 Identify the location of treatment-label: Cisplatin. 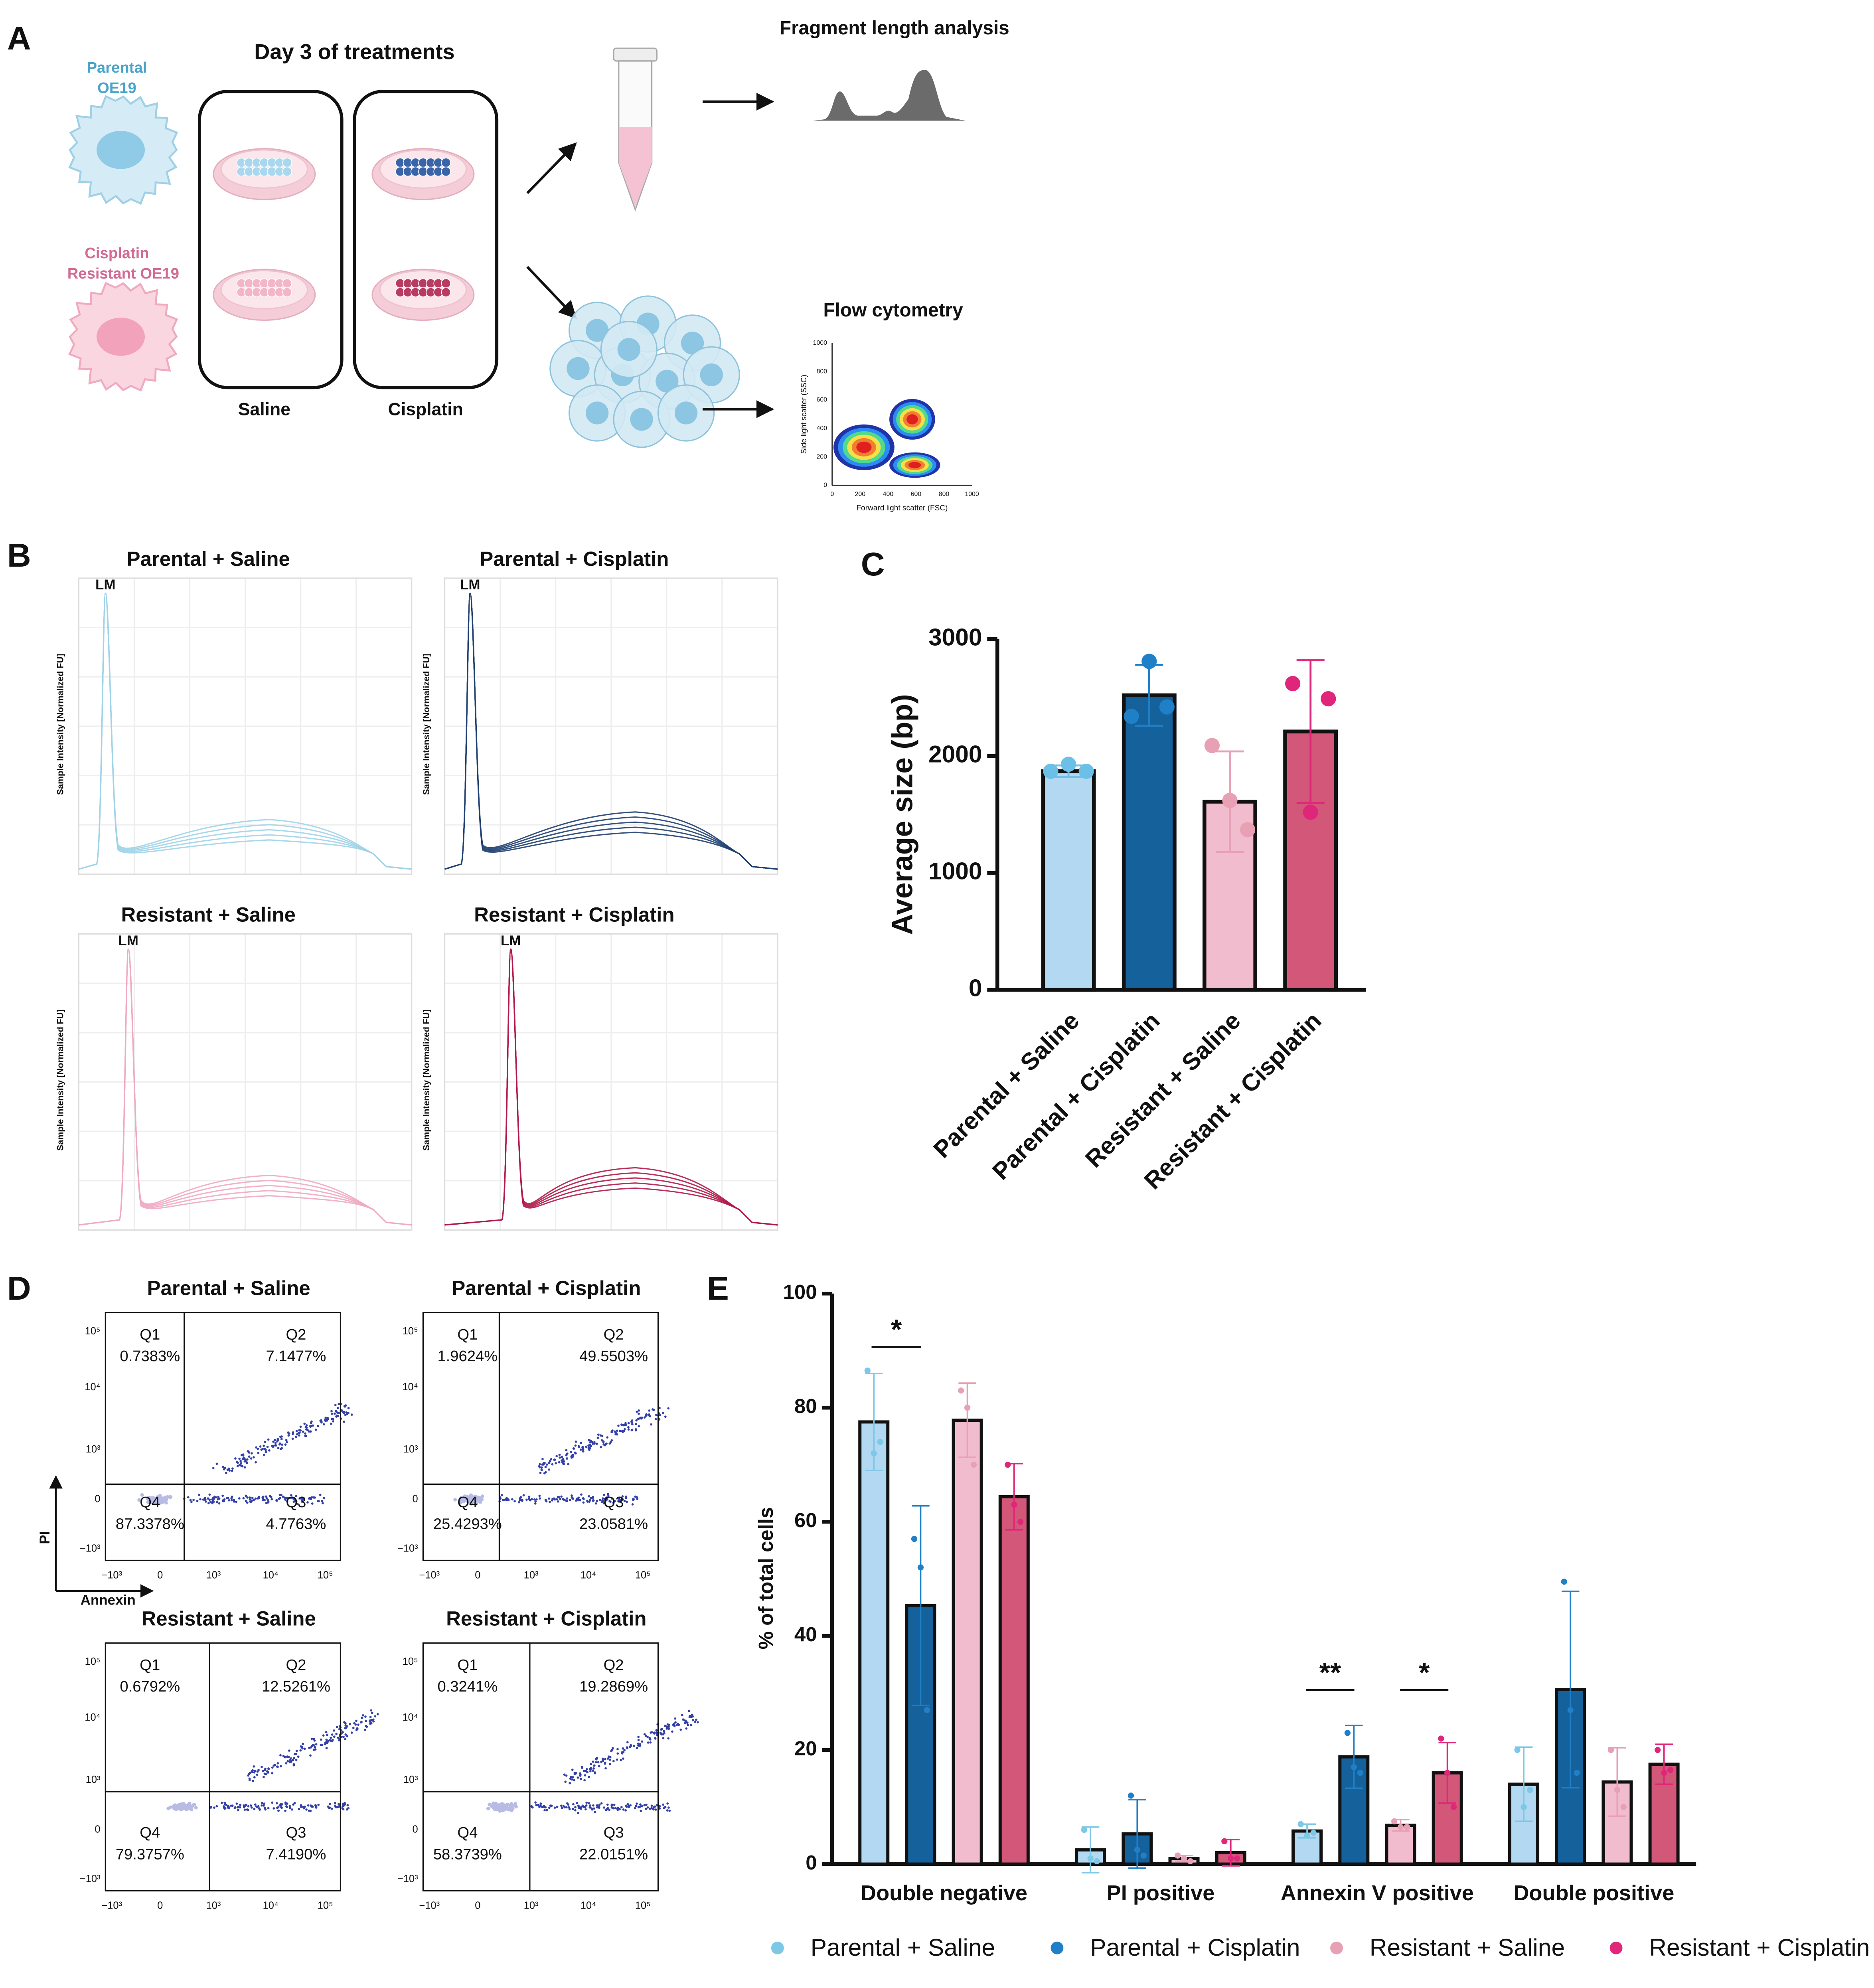
(425, 409).